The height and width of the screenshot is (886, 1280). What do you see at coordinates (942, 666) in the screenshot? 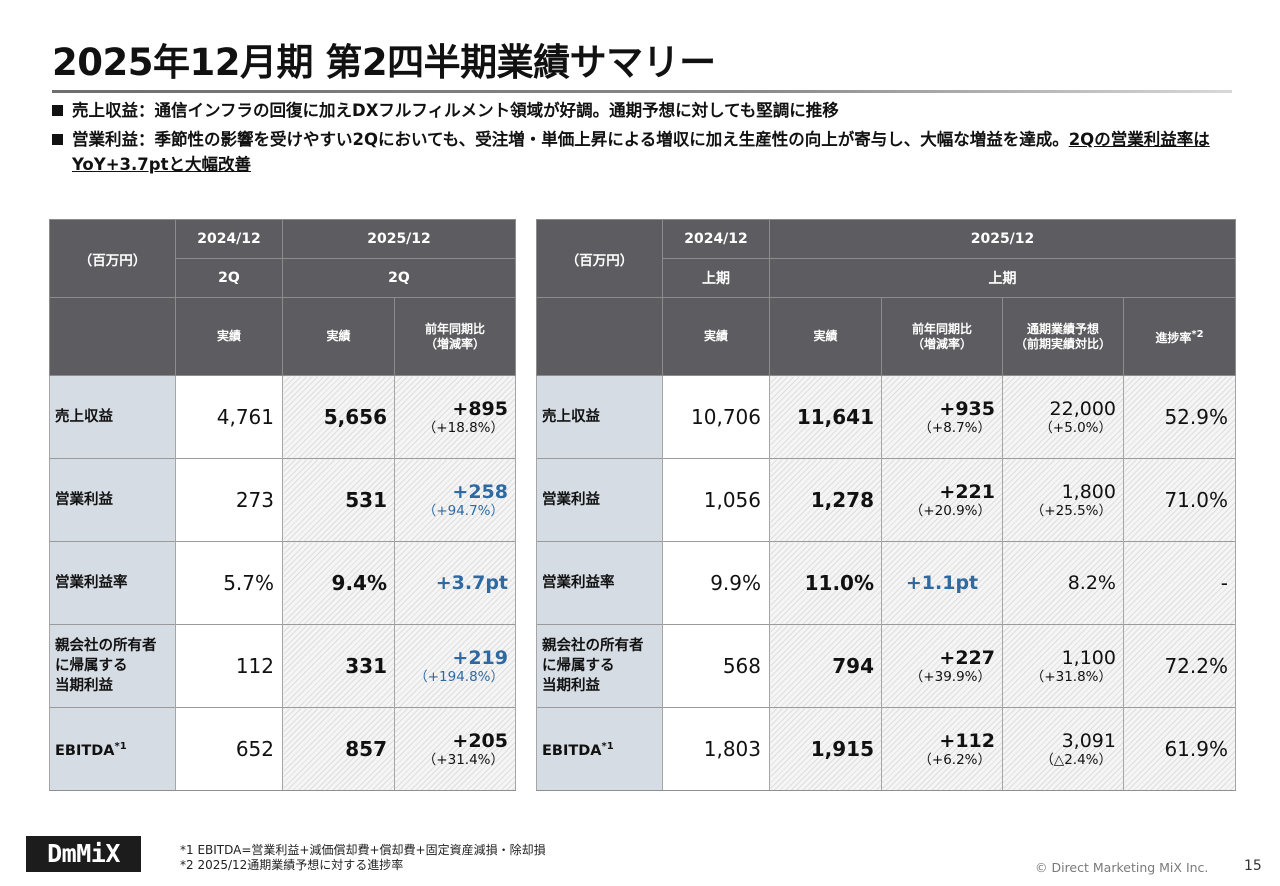
I see `value-yoy: +227 （+39.9%）` at bounding box center [942, 666].